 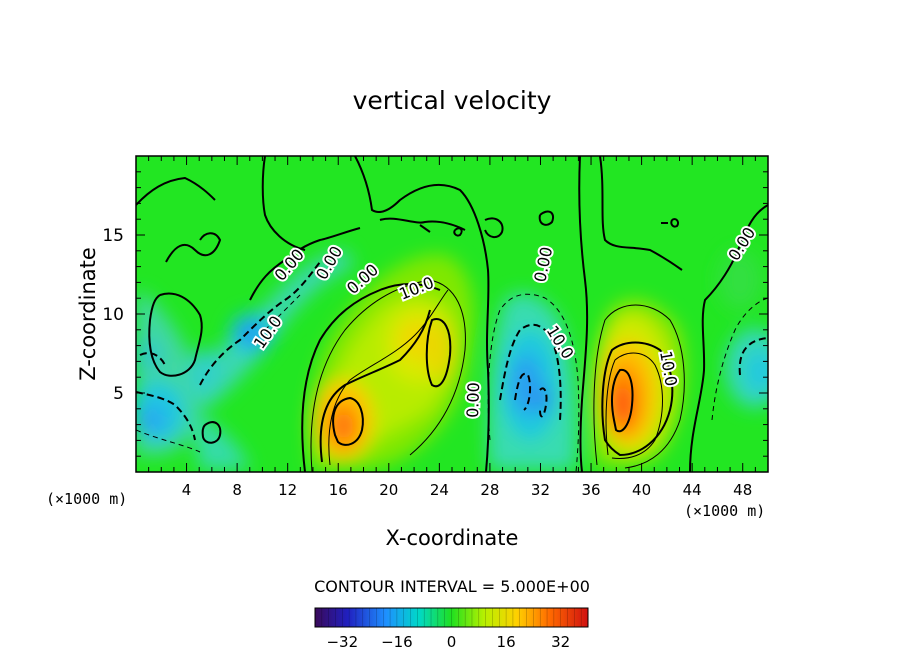 I want to click on colorbar-tick-label: −32, so click(x=342, y=642).